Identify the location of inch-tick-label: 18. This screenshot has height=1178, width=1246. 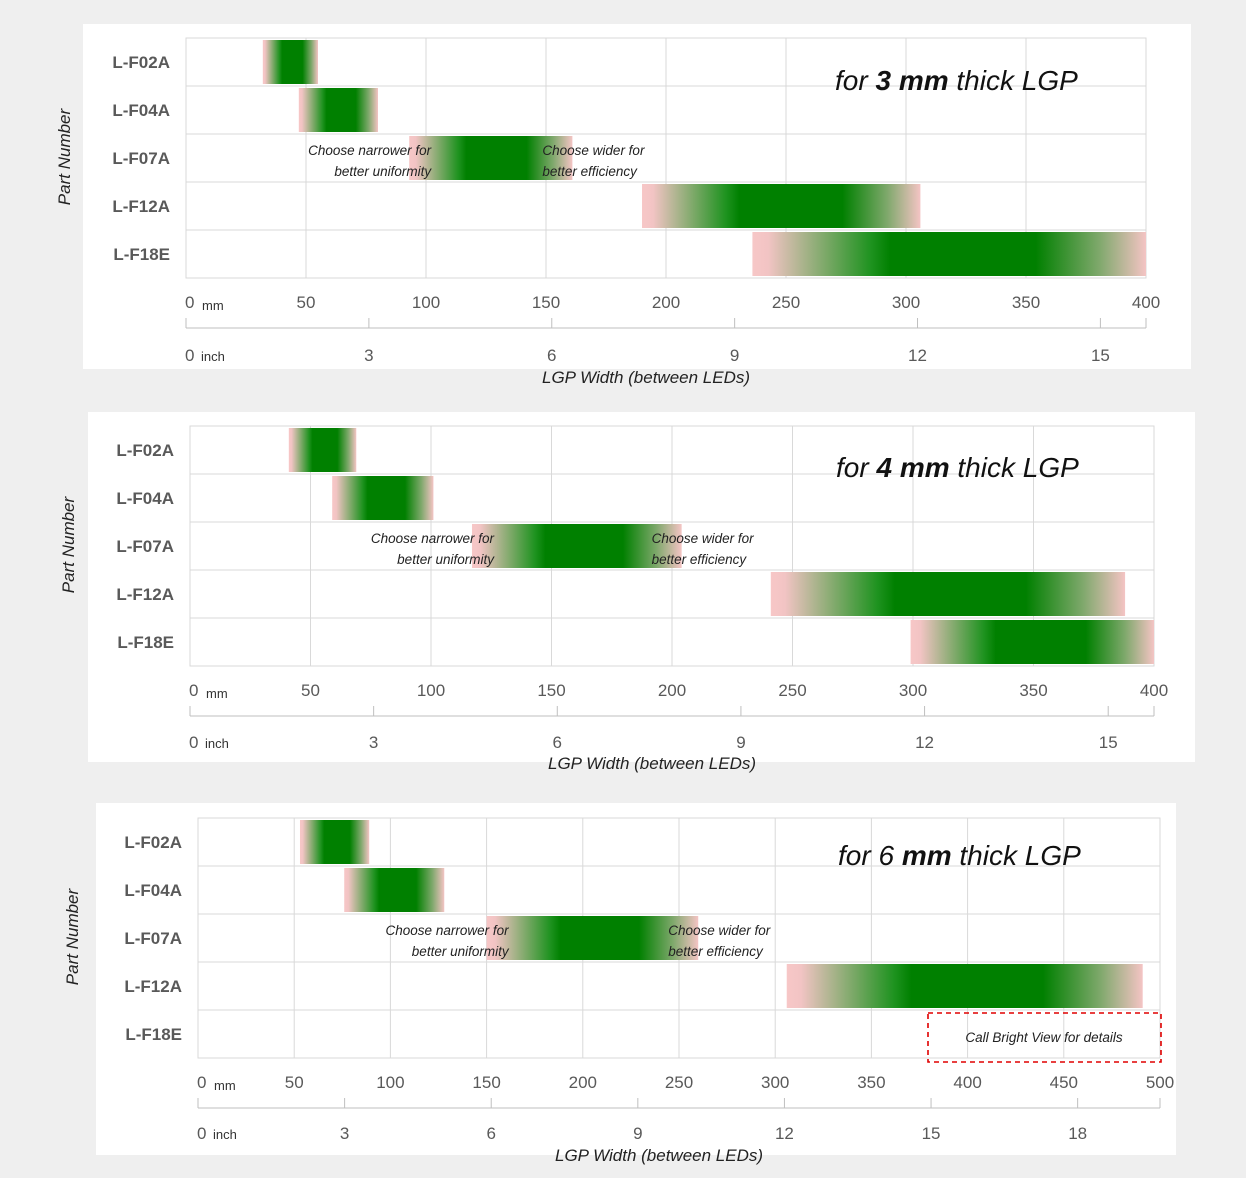
(1077, 1133).